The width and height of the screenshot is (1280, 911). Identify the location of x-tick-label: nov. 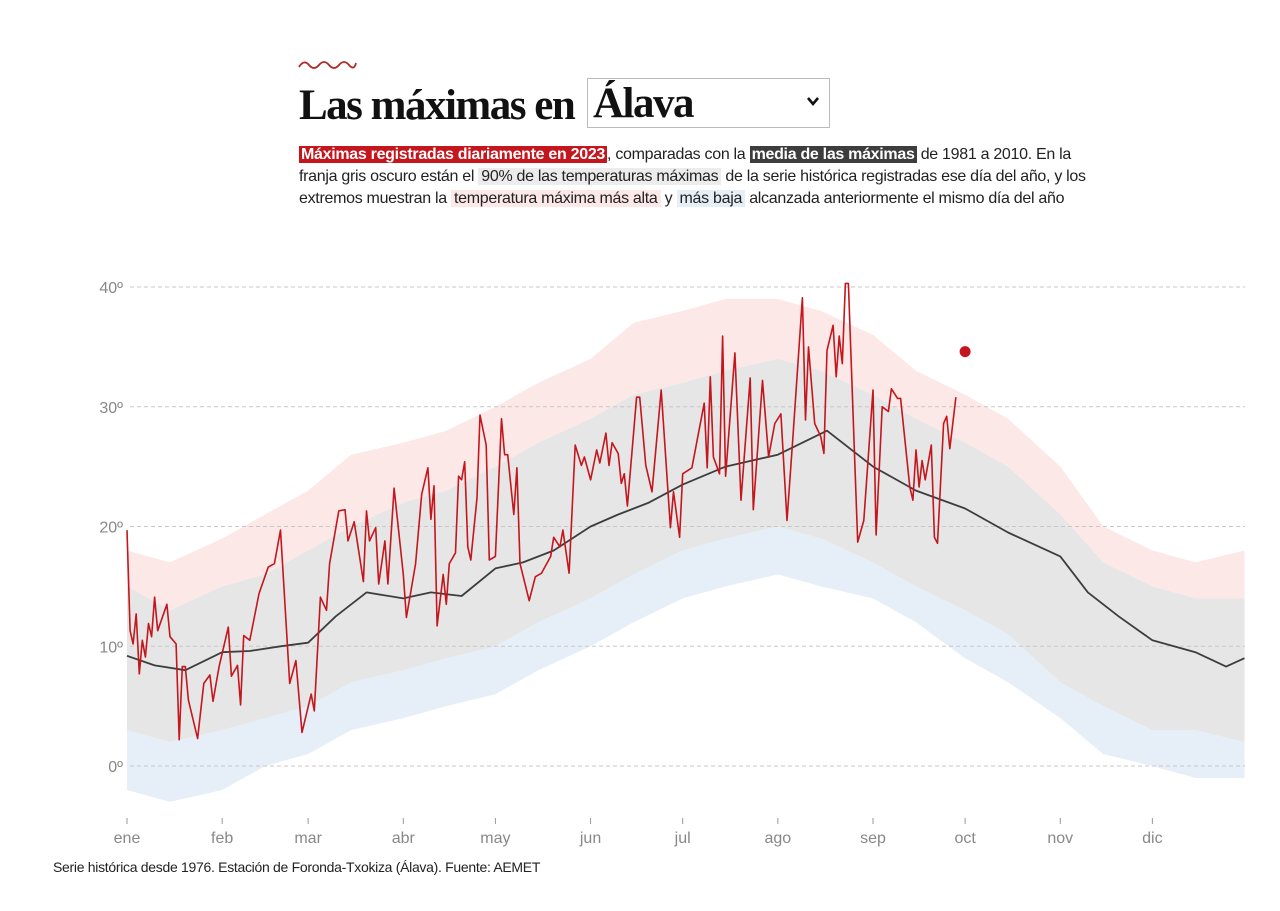
(1060, 838).